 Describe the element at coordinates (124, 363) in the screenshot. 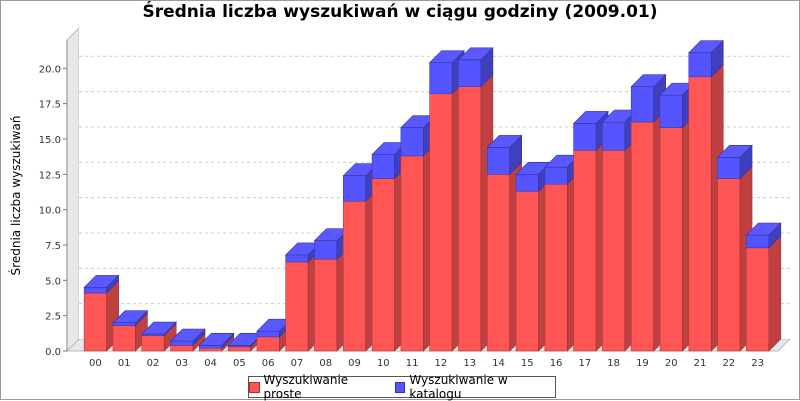

I see `x-tick-label: 01` at that location.